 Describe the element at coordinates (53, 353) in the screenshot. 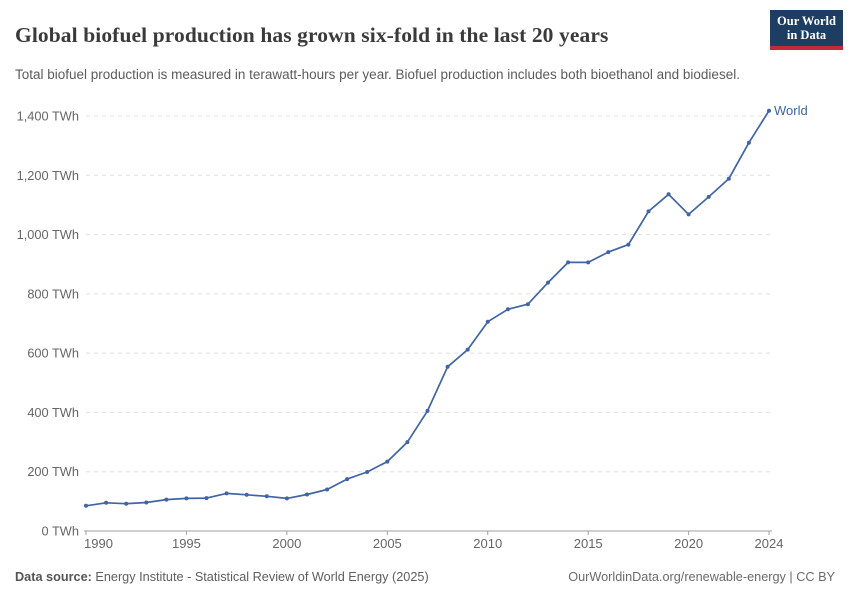

I see `y-axis-tick-label: 600 TWh` at that location.